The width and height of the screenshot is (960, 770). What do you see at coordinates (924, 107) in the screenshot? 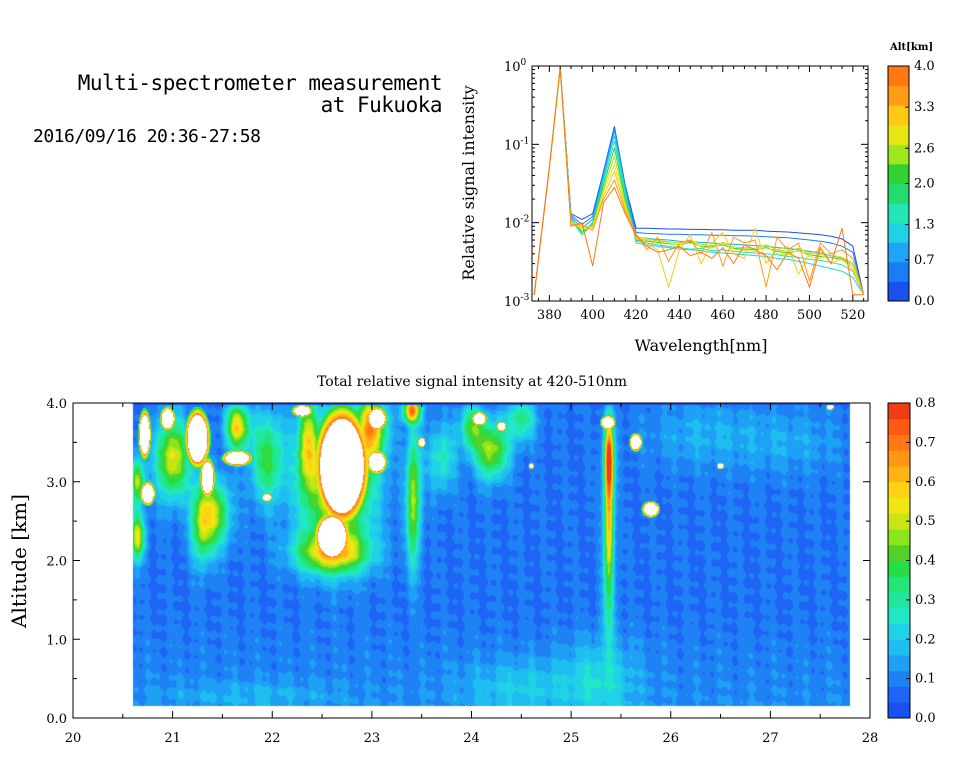
I see `altitude-colorbar-tick-label: 3.3` at bounding box center [924, 107].